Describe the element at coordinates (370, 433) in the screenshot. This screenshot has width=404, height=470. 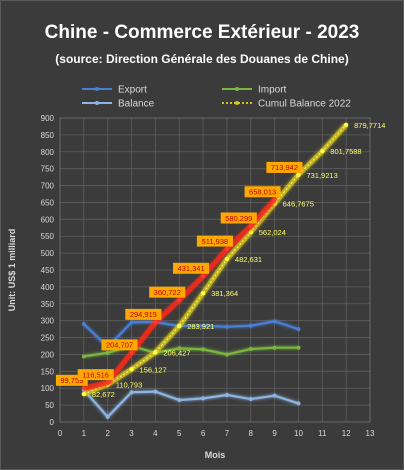
I see `x-tick-label: 13` at that location.